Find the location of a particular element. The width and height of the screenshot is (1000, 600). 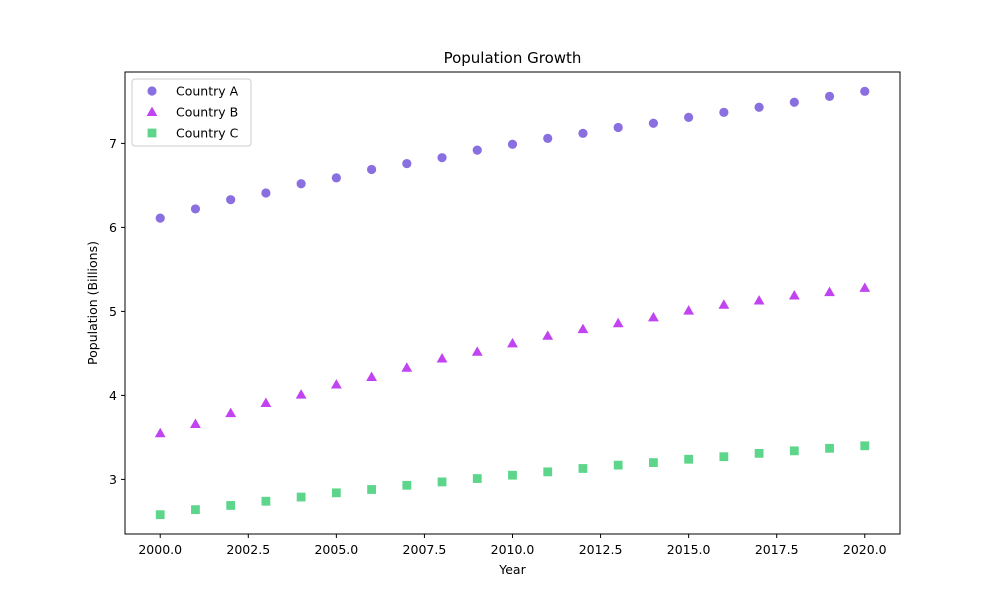

y-axis-label: Population (Billions) is located at coordinates (92, 303).